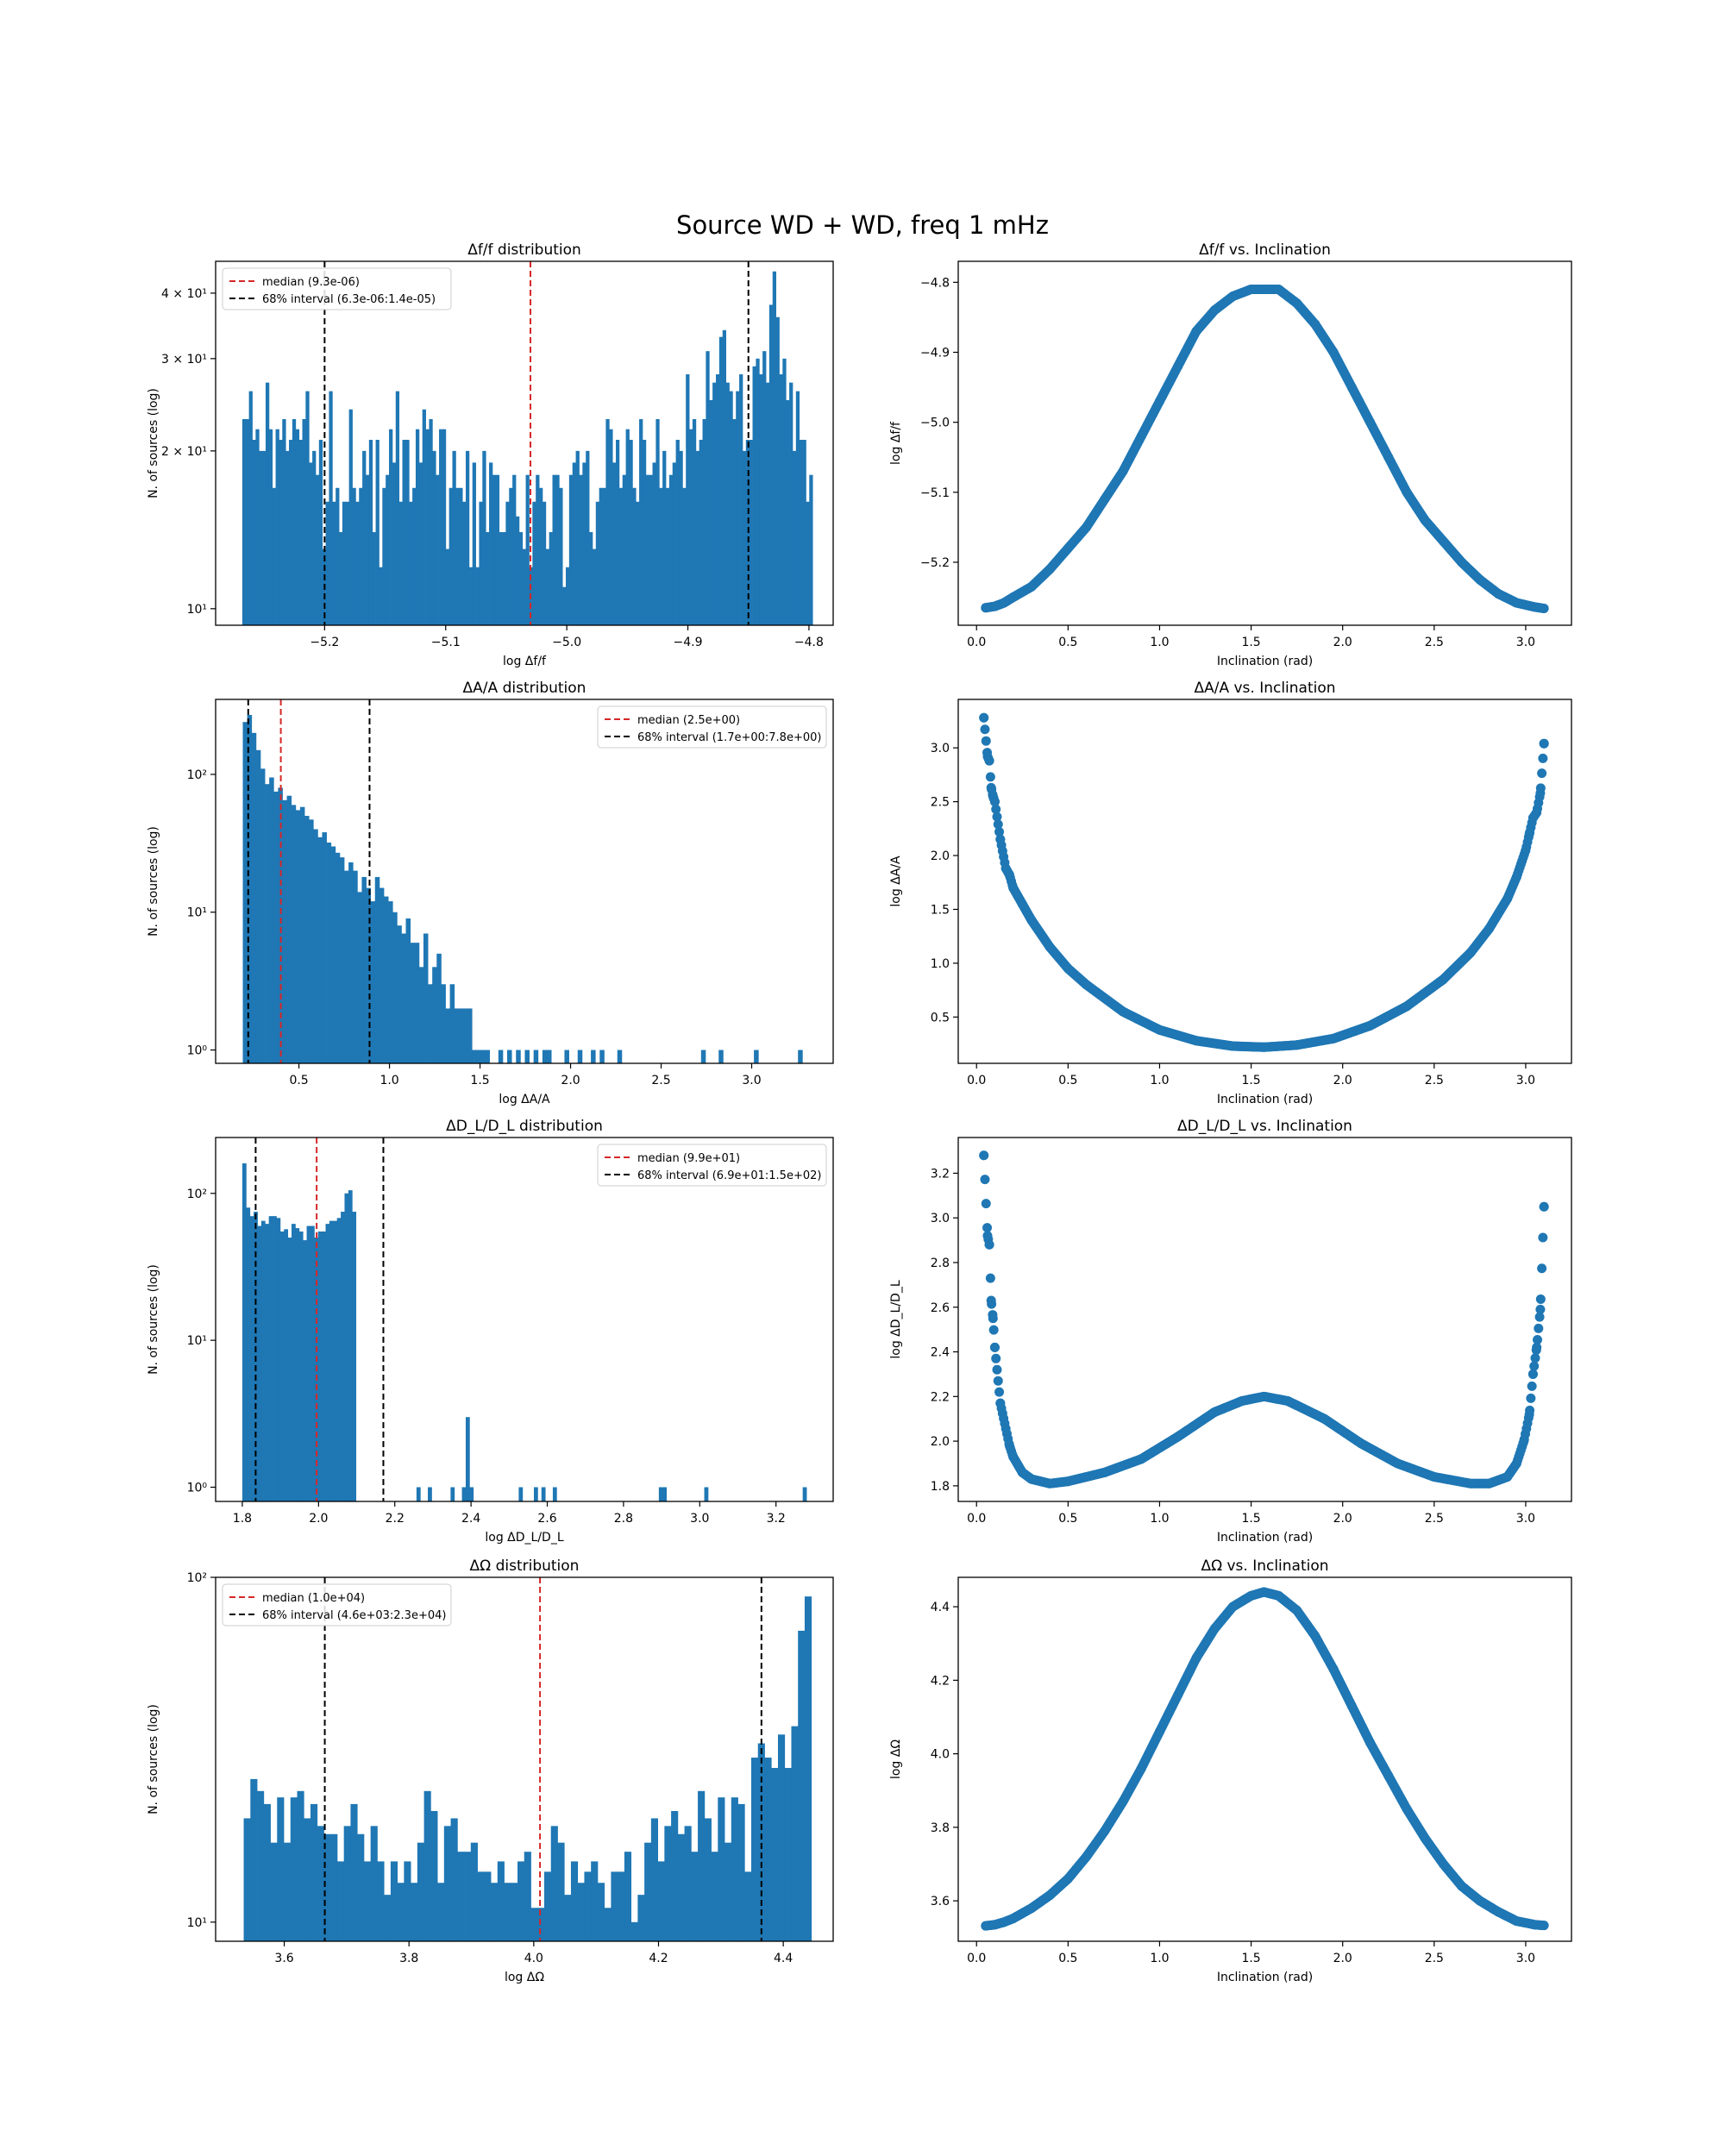 The width and height of the screenshot is (1725, 2156). I want to click on chart-title: ΔΩ vs. Inclination, so click(1265, 1566).